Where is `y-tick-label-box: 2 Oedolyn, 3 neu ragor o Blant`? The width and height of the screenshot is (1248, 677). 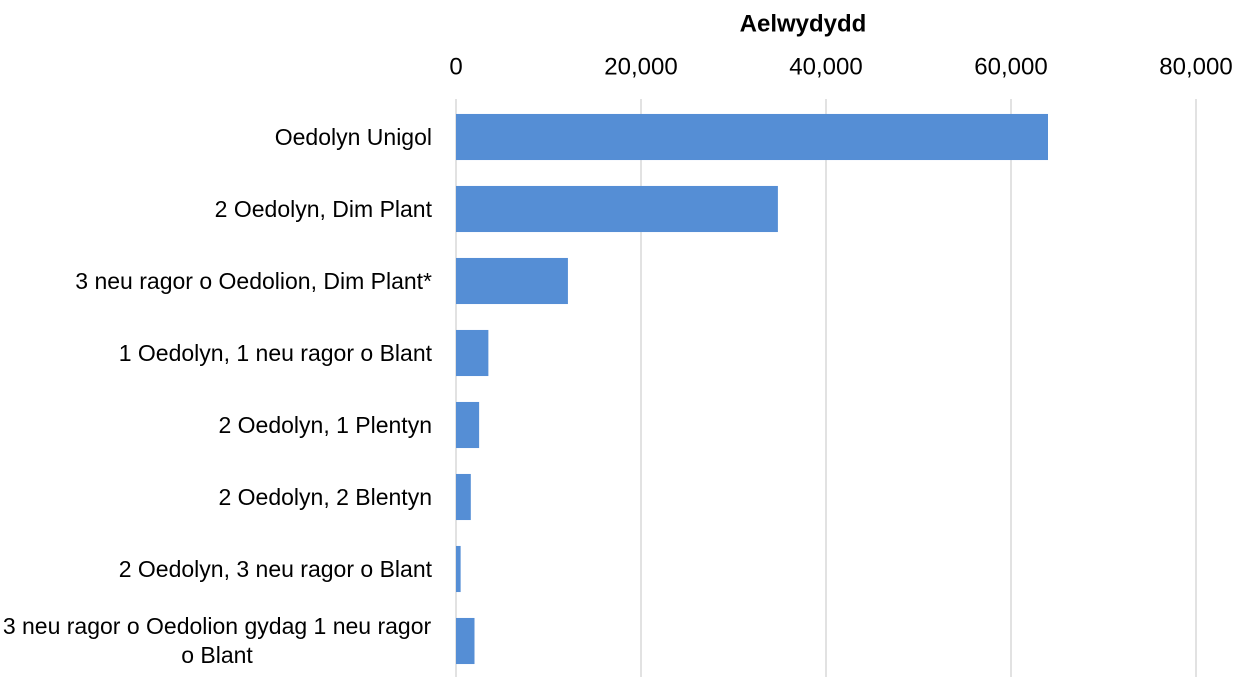
y-tick-label-box: 2 Oedolyn, 3 neu ragor o Blant is located at coordinates (217, 569).